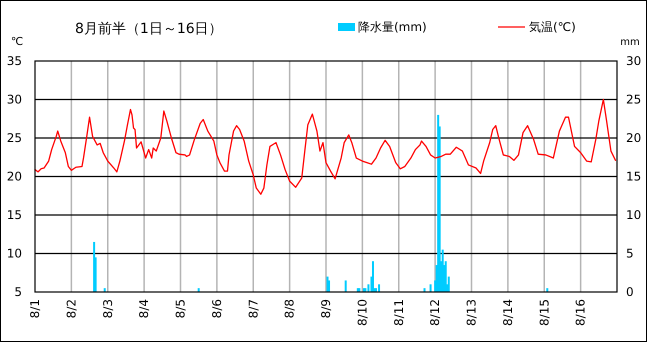  Describe the element at coordinates (435, 312) in the screenshot. I see `x-tick-label: 8/12` at that location.